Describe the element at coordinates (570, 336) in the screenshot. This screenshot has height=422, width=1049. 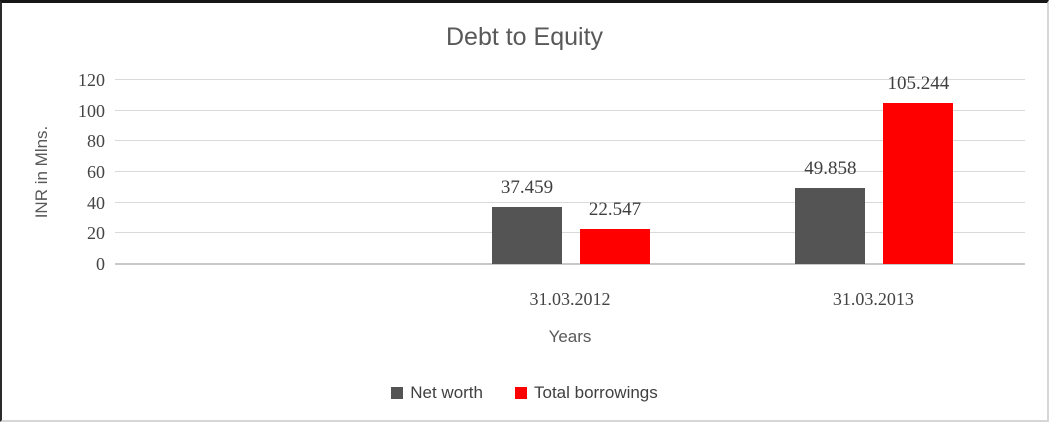
I see `x-axis-title: Years` at that location.